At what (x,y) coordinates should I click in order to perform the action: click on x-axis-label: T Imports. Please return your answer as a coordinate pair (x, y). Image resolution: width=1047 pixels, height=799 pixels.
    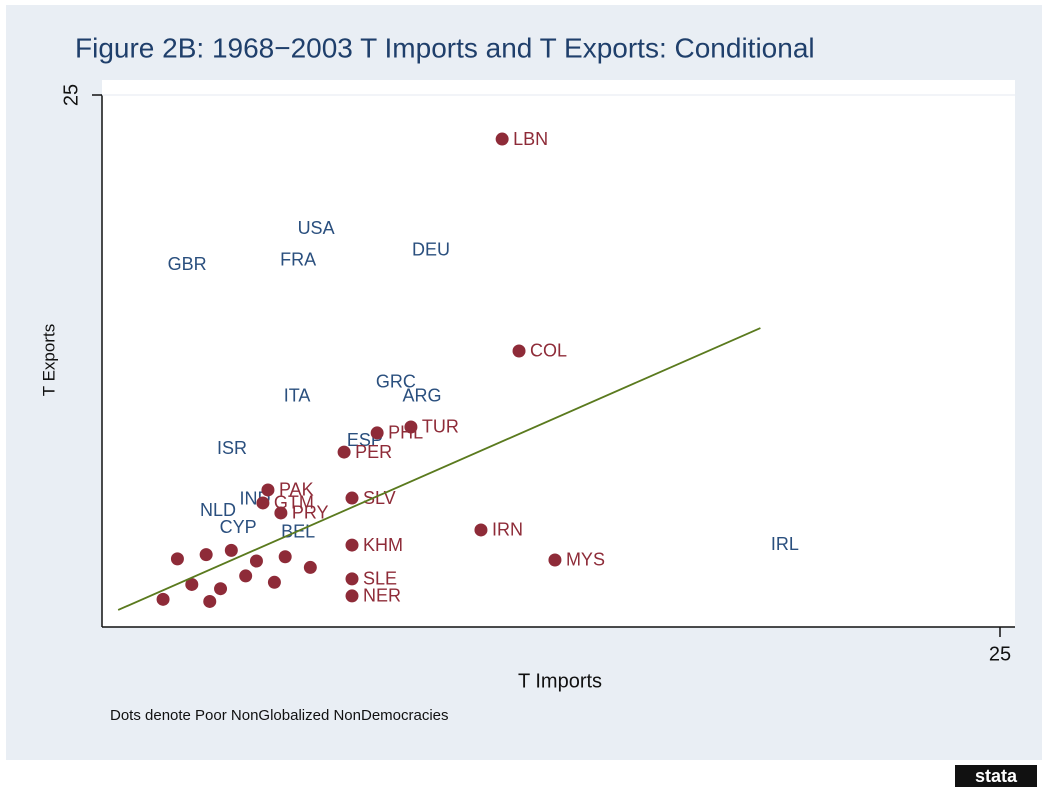
    Looking at the image, I should click on (560, 681).